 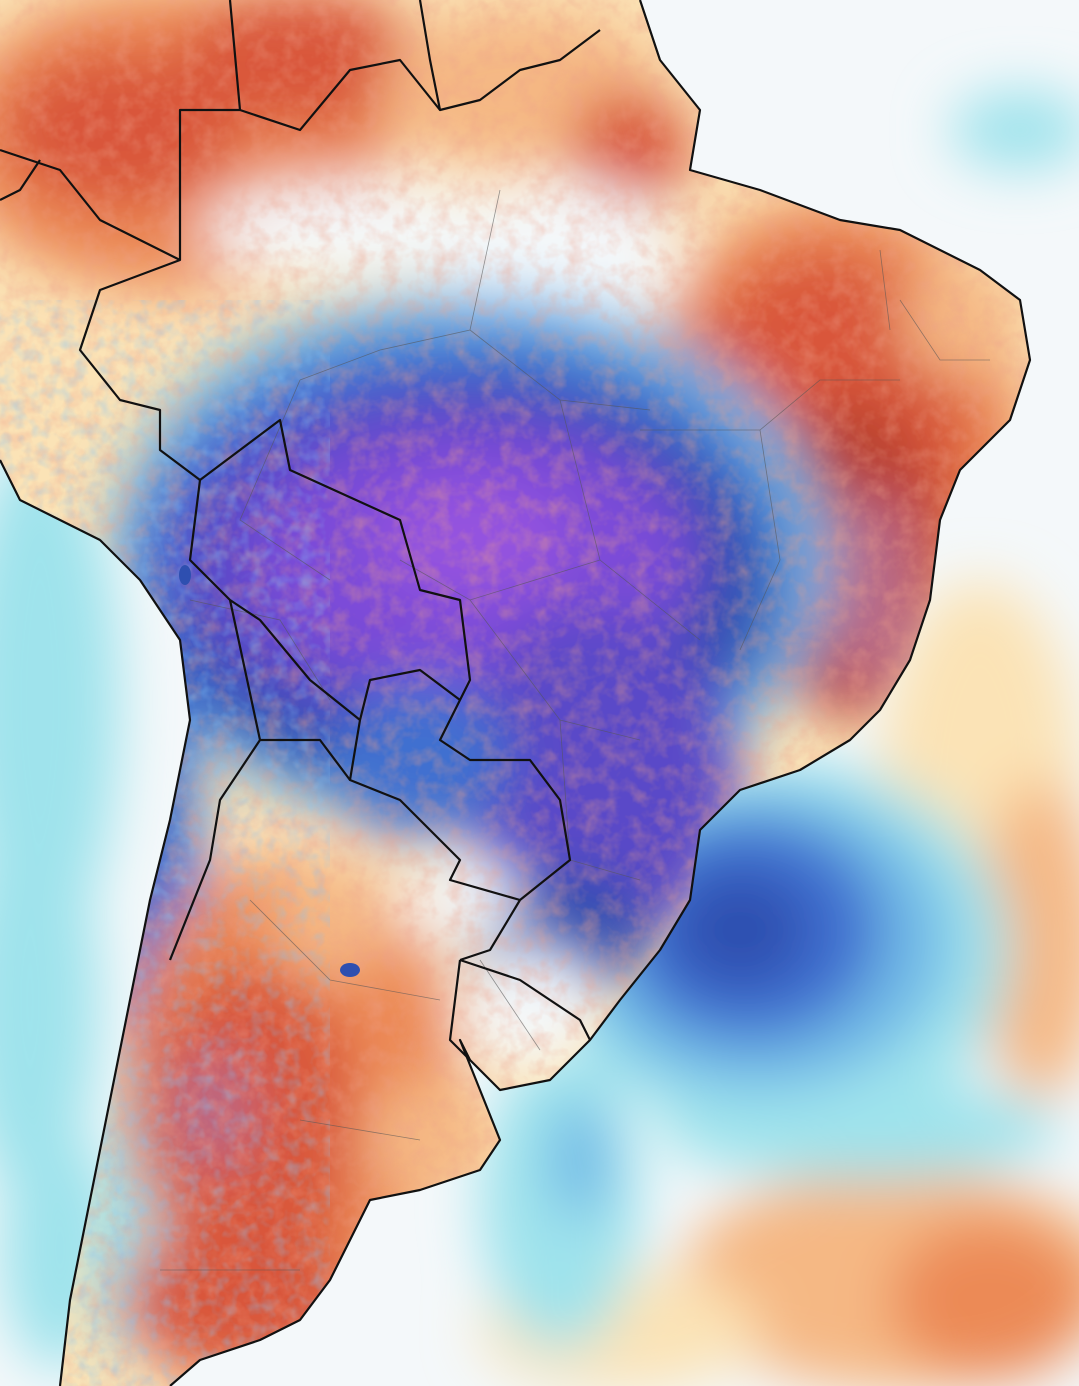 I want to click on lakes, so click(x=269, y=771).